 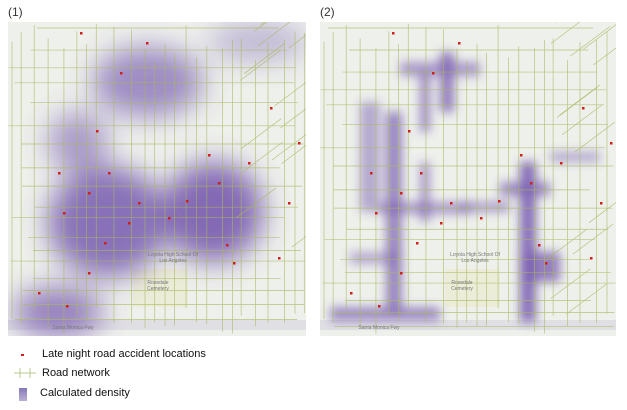 I want to click on freeway, so click(x=157, y=325).